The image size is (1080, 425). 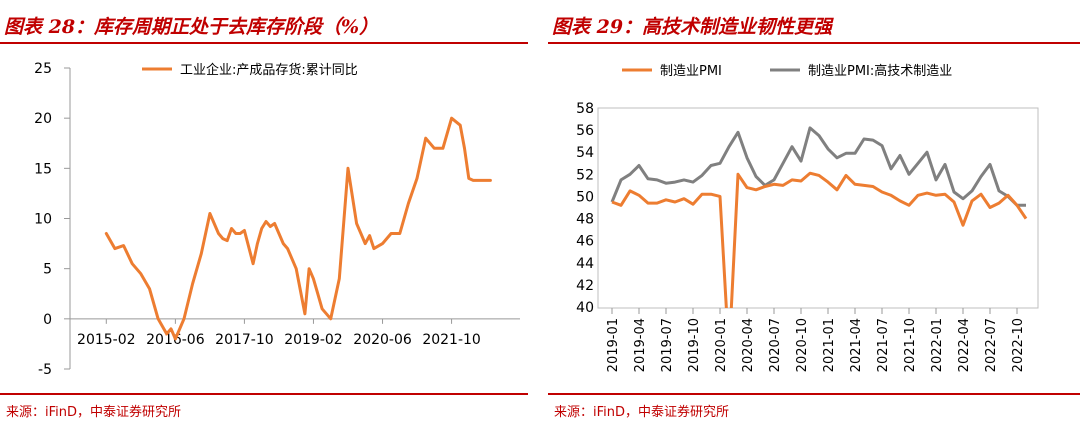 What do you see at coordinates (47, 320) in the screenshot?
I see `y-tick-label: 0` at bounding box center [47, 320].